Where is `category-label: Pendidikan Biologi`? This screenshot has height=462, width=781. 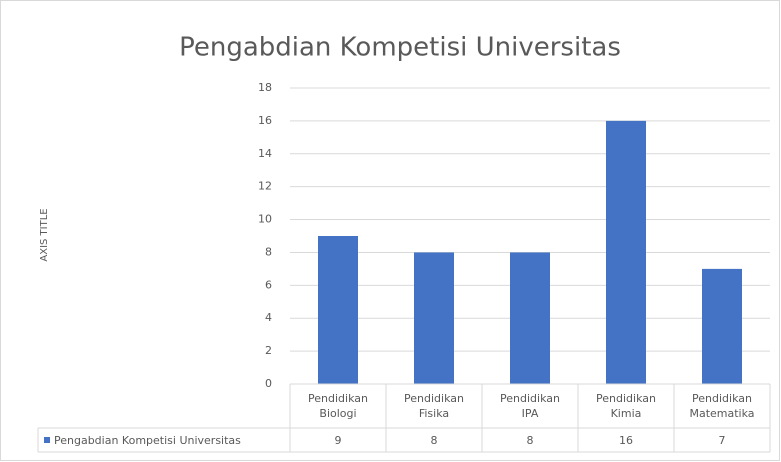
category-label: Pendidikan Biologi is located at coordinates (338, 406).